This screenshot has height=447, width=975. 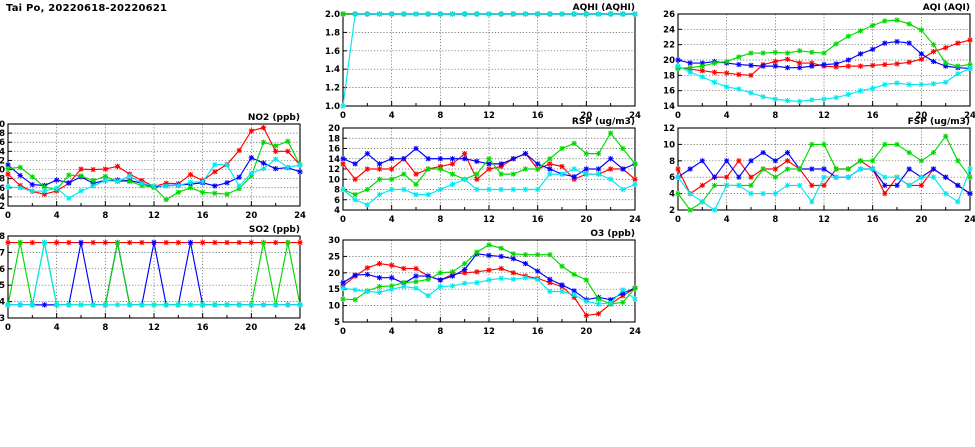 What do you see at coordinates (337, 201) in the screenshot?
I see `y-tick-label: 6` at bounding box center [337, 201].